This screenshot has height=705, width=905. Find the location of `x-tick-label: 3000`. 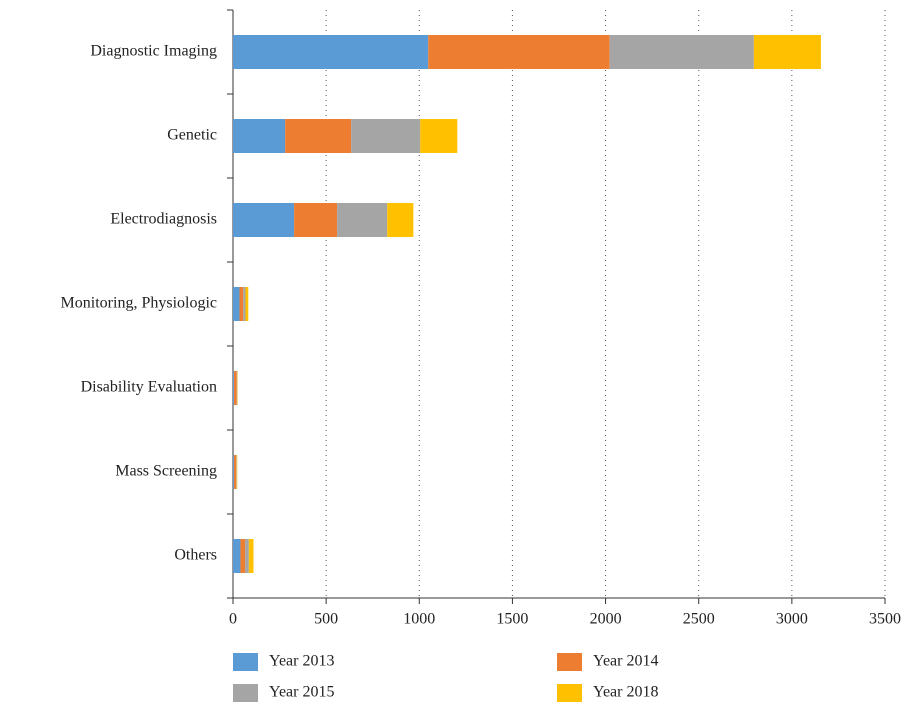

x-tick-label: 3000 is located at coordinates (792, 619).